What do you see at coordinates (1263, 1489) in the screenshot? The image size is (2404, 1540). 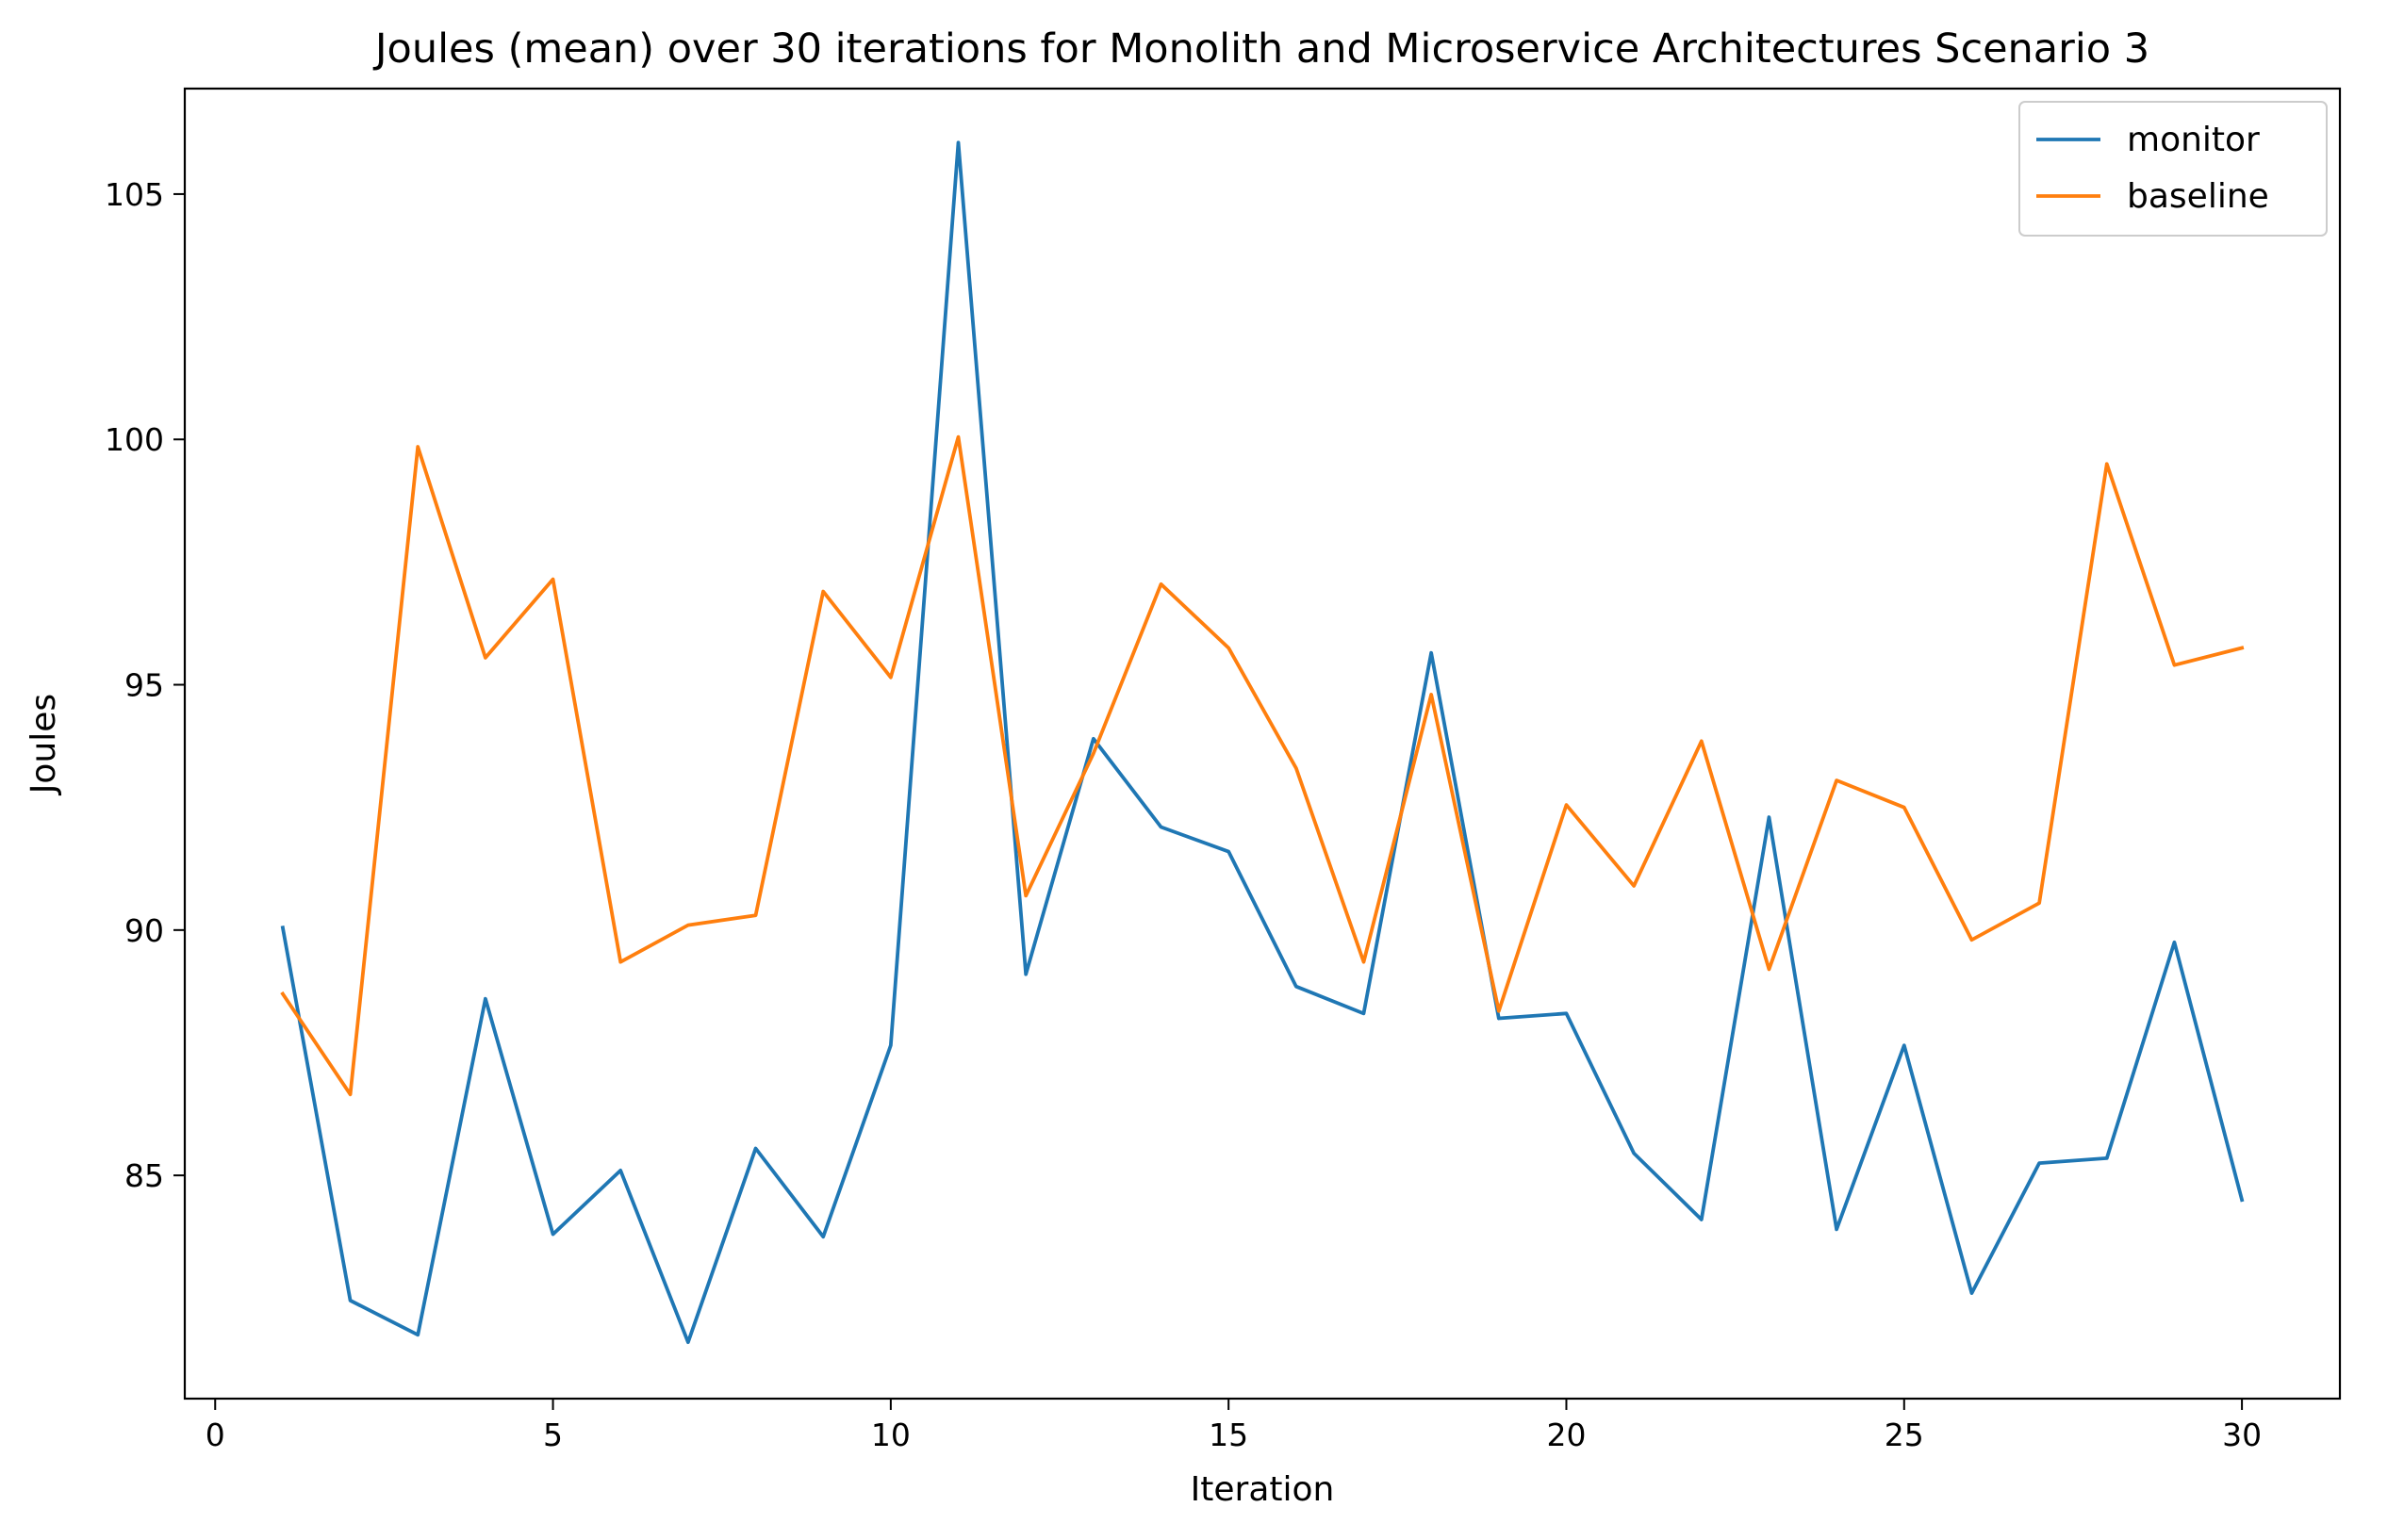 I see `x-axis-label: Iteration` at bounding box center [1263, 1489].